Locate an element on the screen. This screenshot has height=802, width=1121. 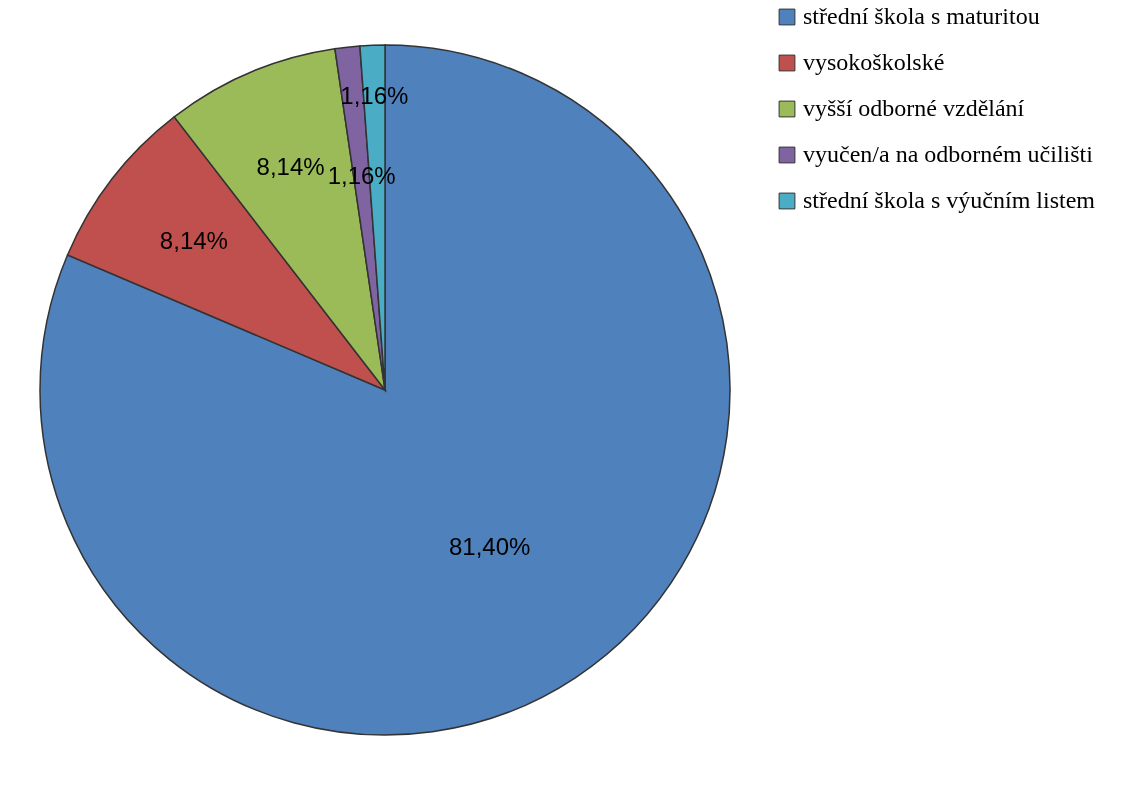
legend-label: střední škola s maturitou is located at coordinates (921, 16).